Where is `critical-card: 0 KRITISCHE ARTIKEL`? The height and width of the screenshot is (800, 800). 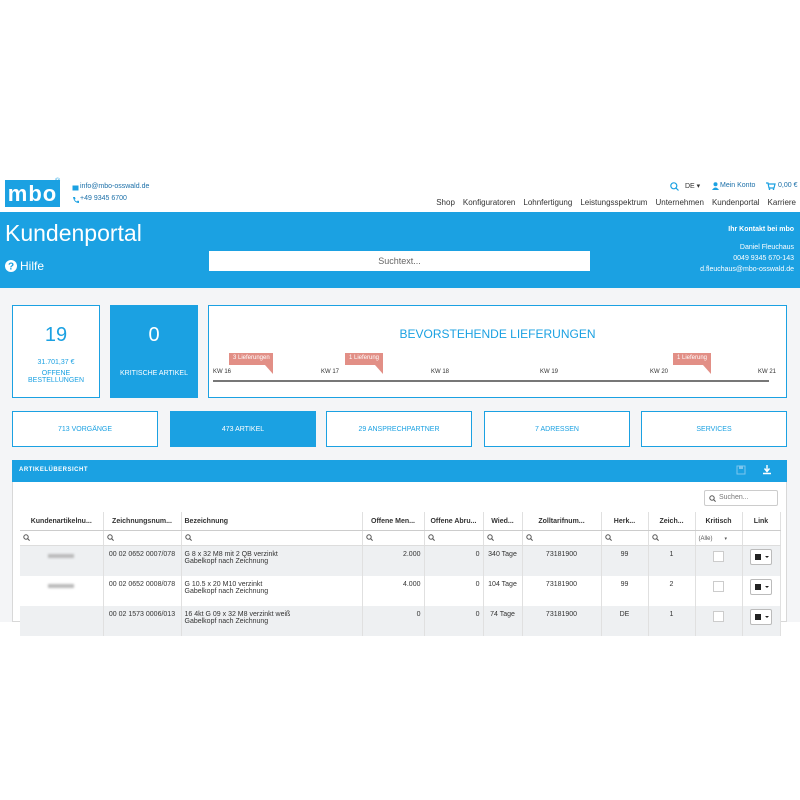
critical-card: 0 KRITISCHE ARTIKEL is located at coordinates (154, 351).